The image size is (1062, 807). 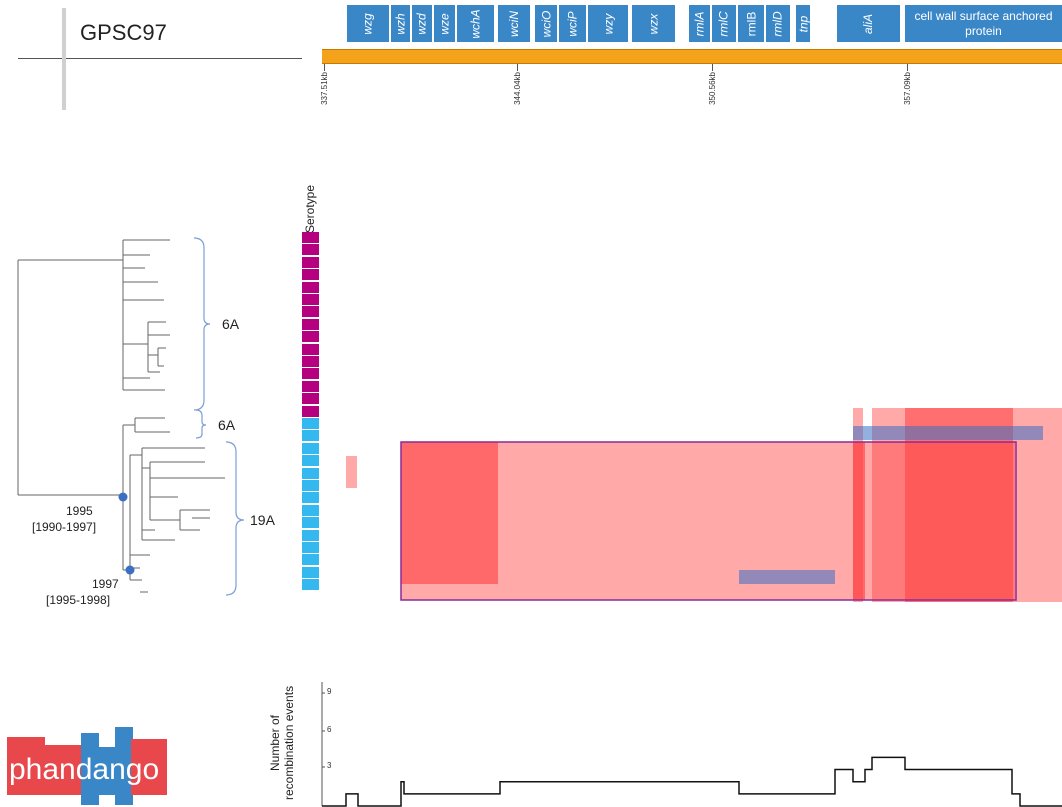 I want to click on node-date-1995: 1995 [1990-1997], so click(x=64, y=519).